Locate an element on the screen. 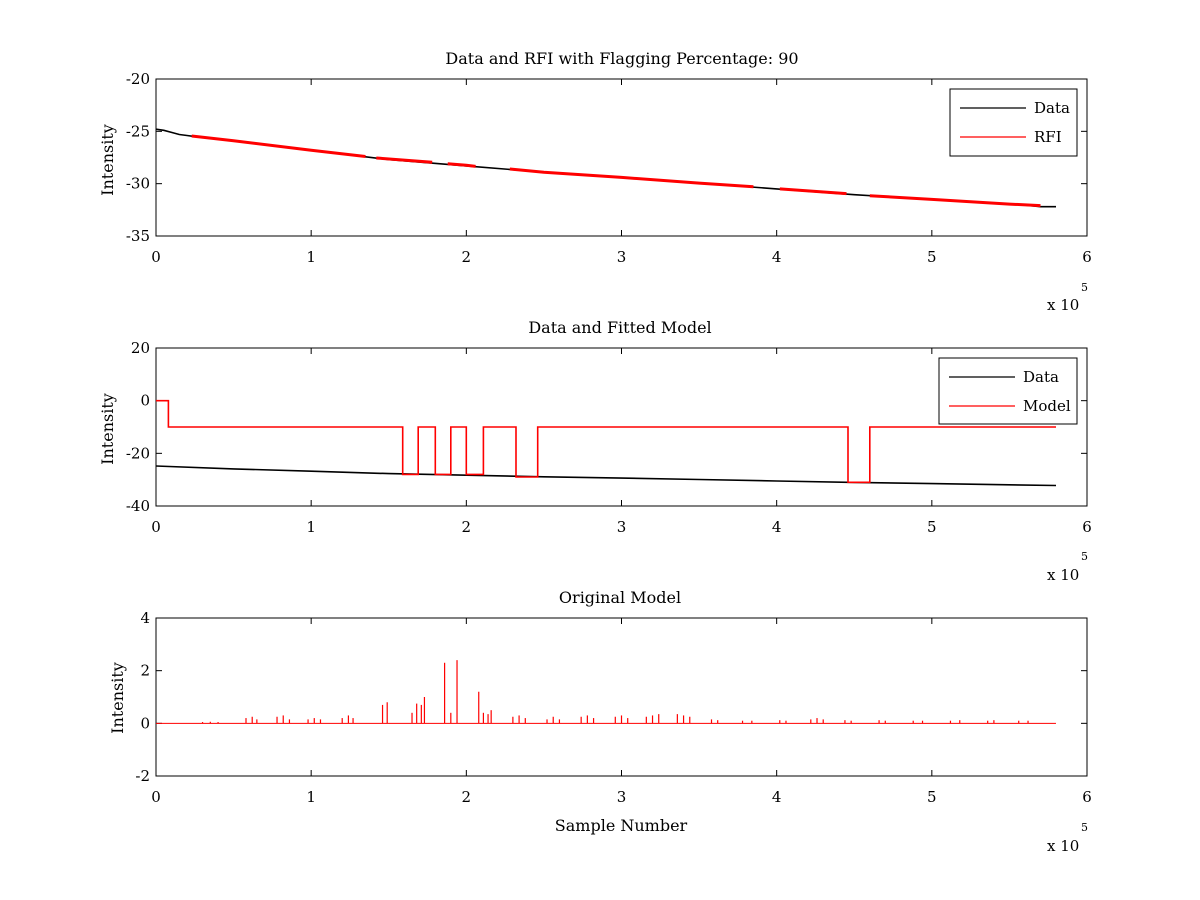 Image resolution: width=1200 pixels, height=900 pixels. y-tick-label: -25 is located at coordinates (138, 131).